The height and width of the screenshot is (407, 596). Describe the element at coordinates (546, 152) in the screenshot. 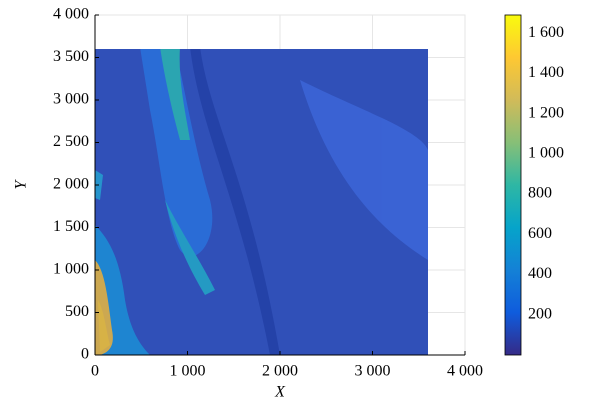

I see `colorbar-tick-label: 1 000` at that location.